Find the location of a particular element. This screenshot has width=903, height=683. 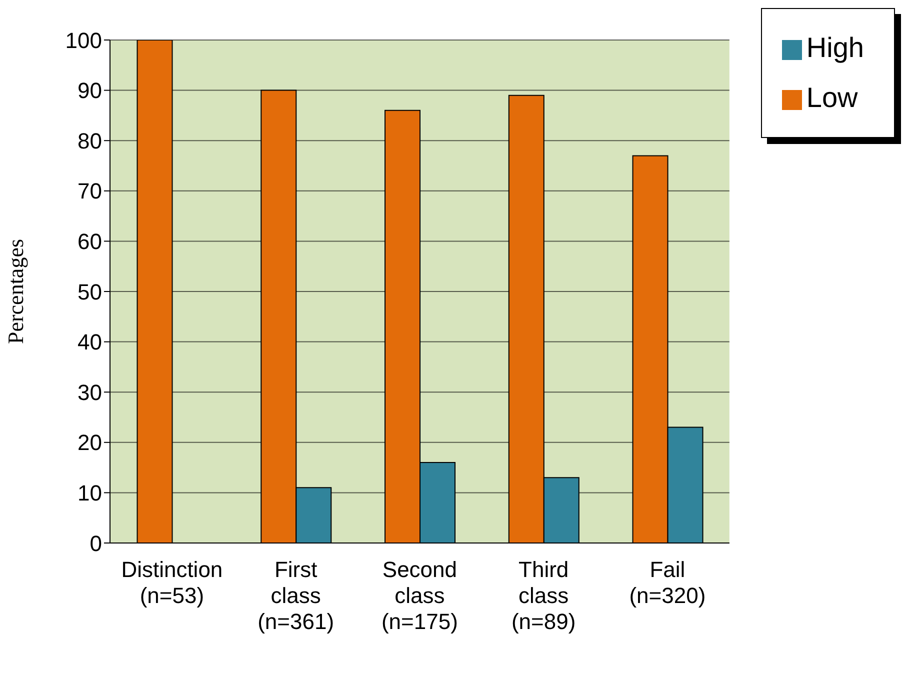

y-tick-label: 10 is located at coordinates (90, 493).